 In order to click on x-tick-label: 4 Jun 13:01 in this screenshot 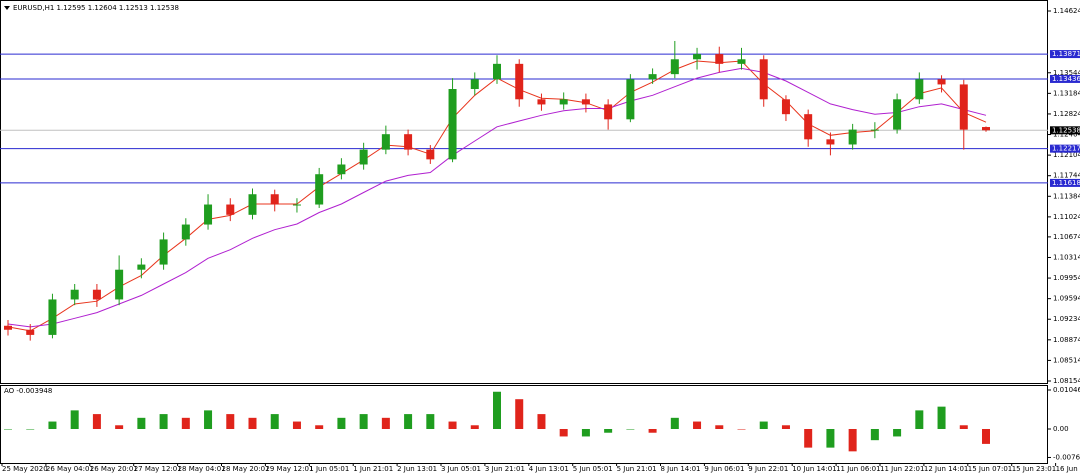, I will do `click(549, 469)`.